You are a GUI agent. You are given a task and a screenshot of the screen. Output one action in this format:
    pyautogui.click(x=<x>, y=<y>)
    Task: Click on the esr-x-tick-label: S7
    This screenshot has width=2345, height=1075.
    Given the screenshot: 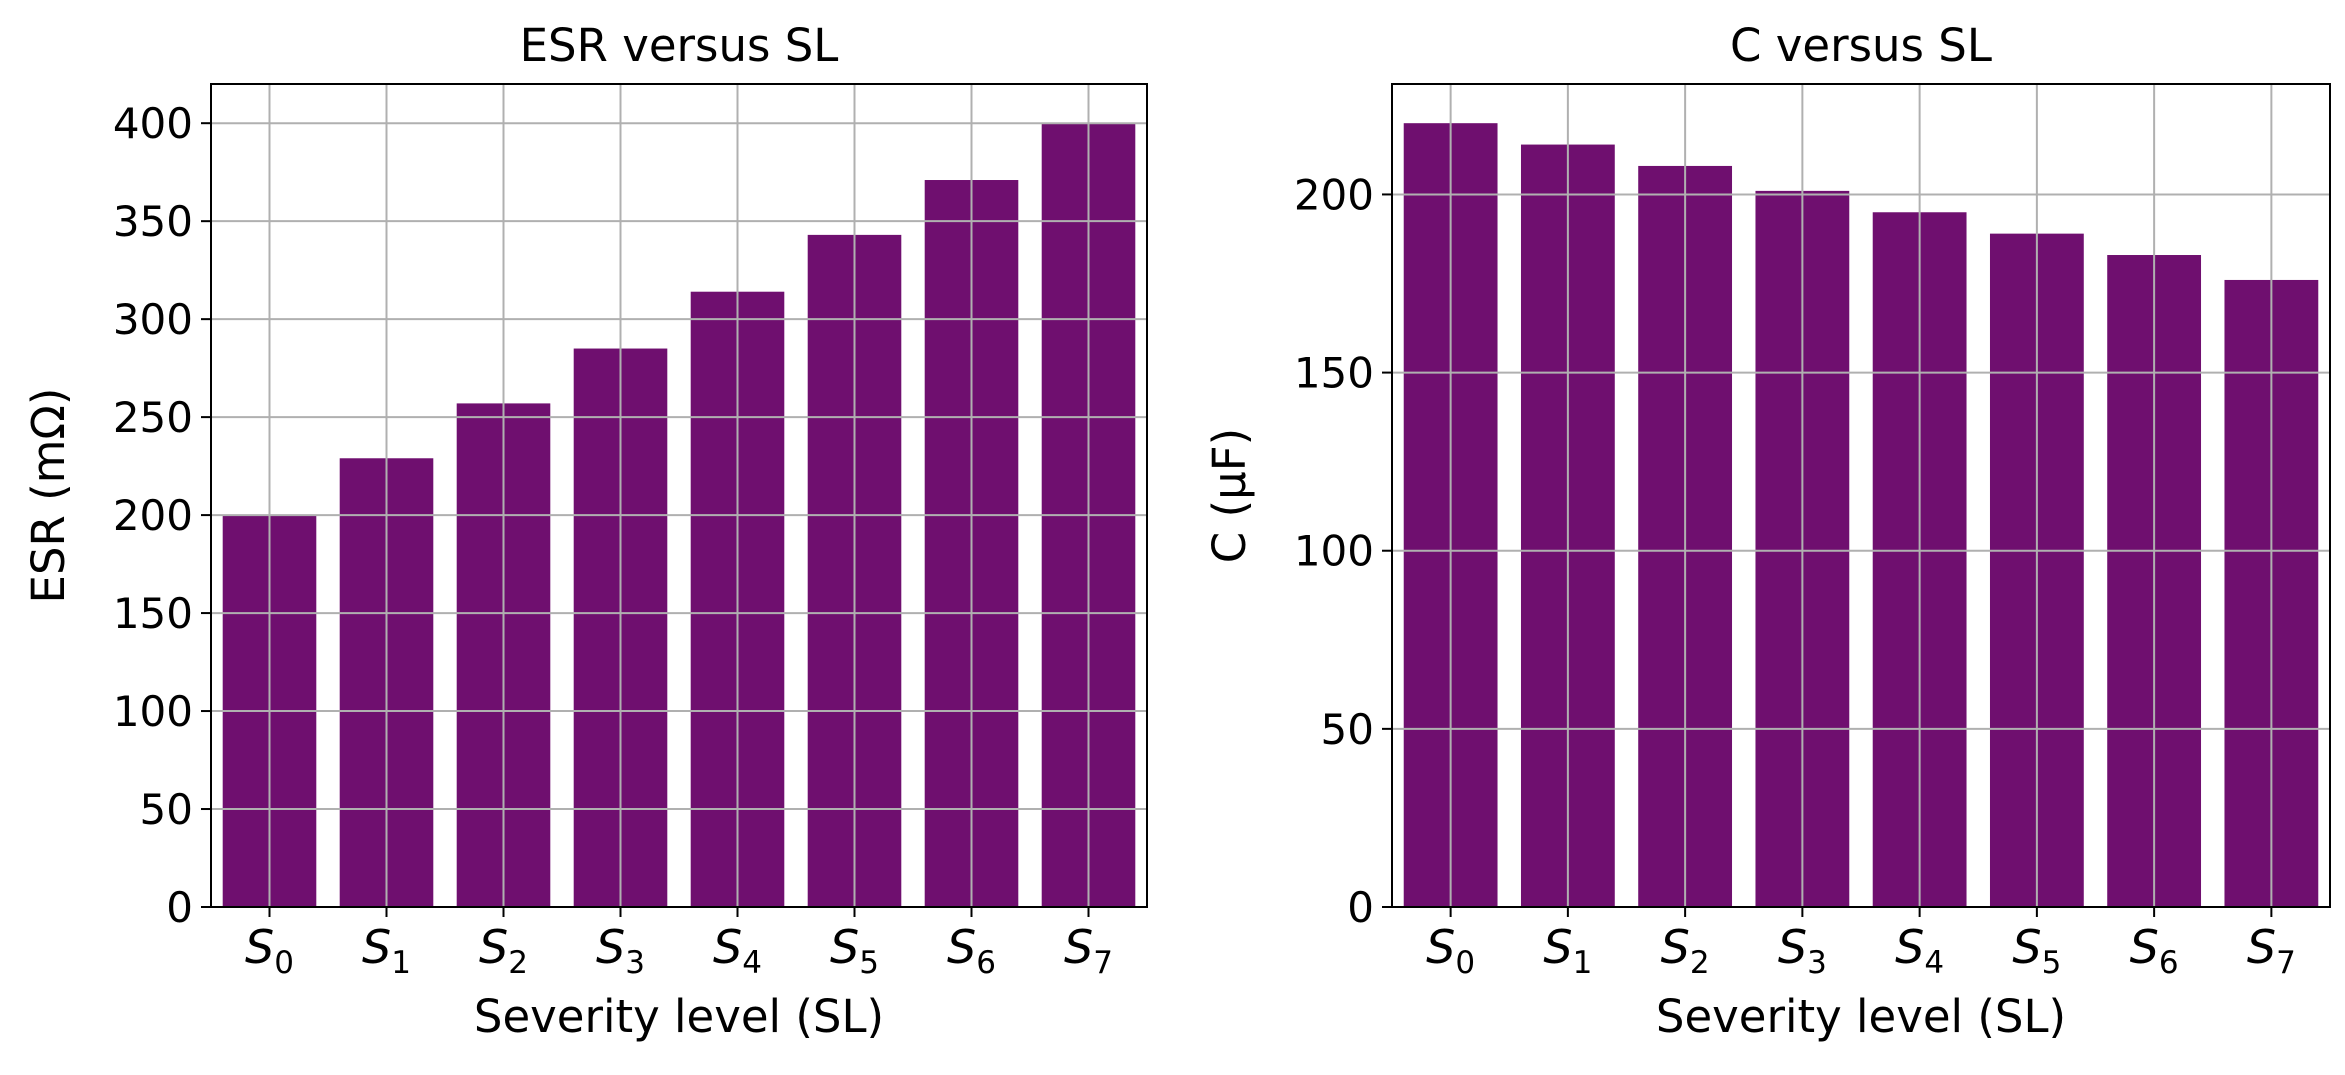 What is the action you would take?
    pyautogui.click(x=1088, y=950)
    